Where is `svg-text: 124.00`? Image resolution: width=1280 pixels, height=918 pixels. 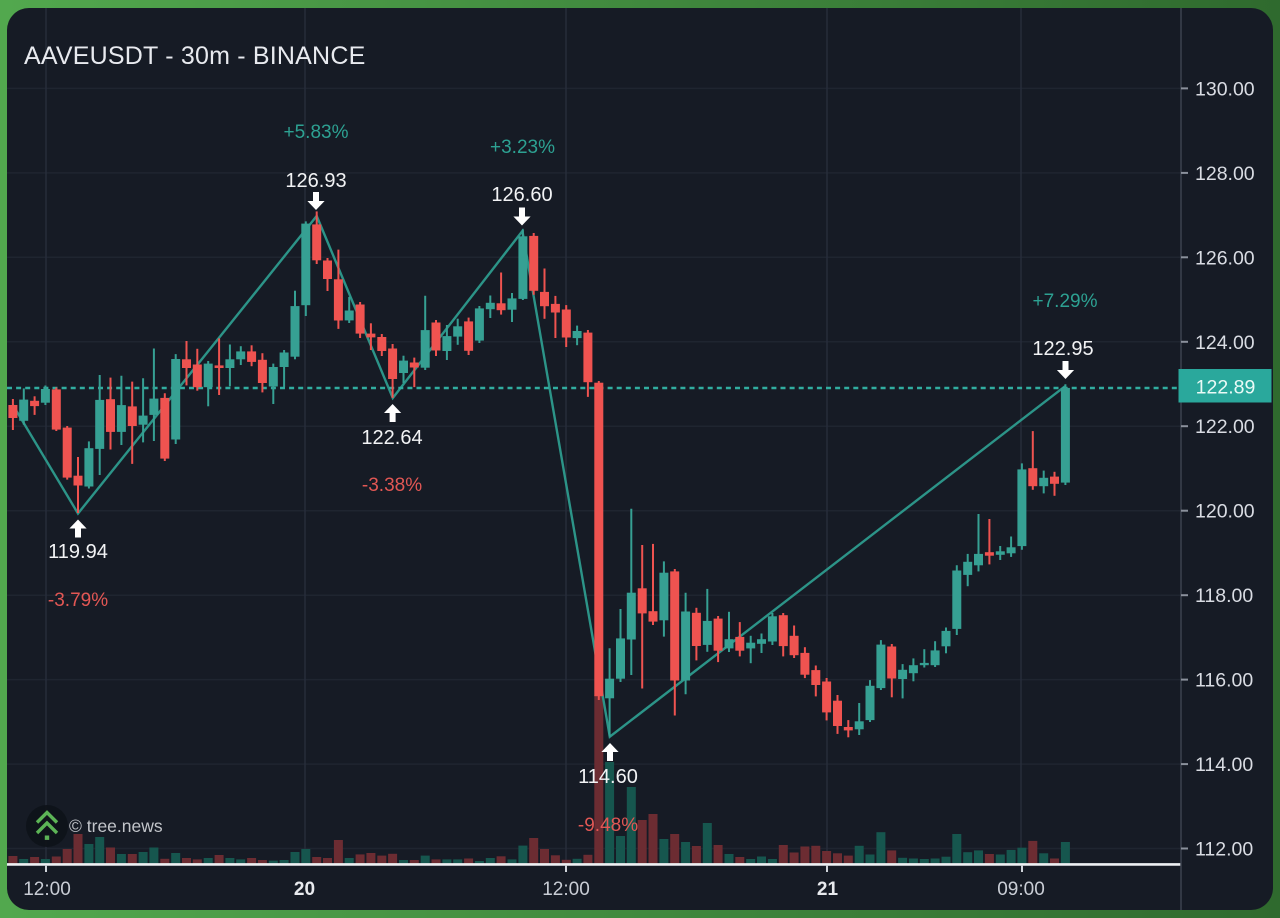
svg-text: 124.00 is located at coordinates (1225, 343).